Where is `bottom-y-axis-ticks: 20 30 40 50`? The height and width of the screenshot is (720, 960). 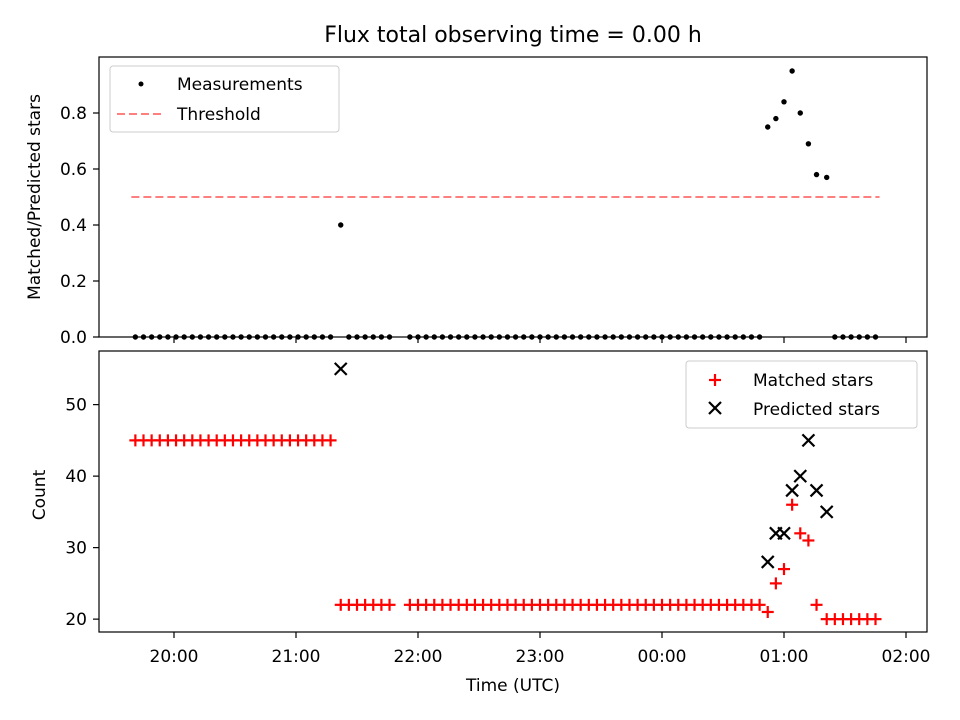
bottom-y-axis-ticks: 20 30 40 50 is located at coordinates (82, 513).